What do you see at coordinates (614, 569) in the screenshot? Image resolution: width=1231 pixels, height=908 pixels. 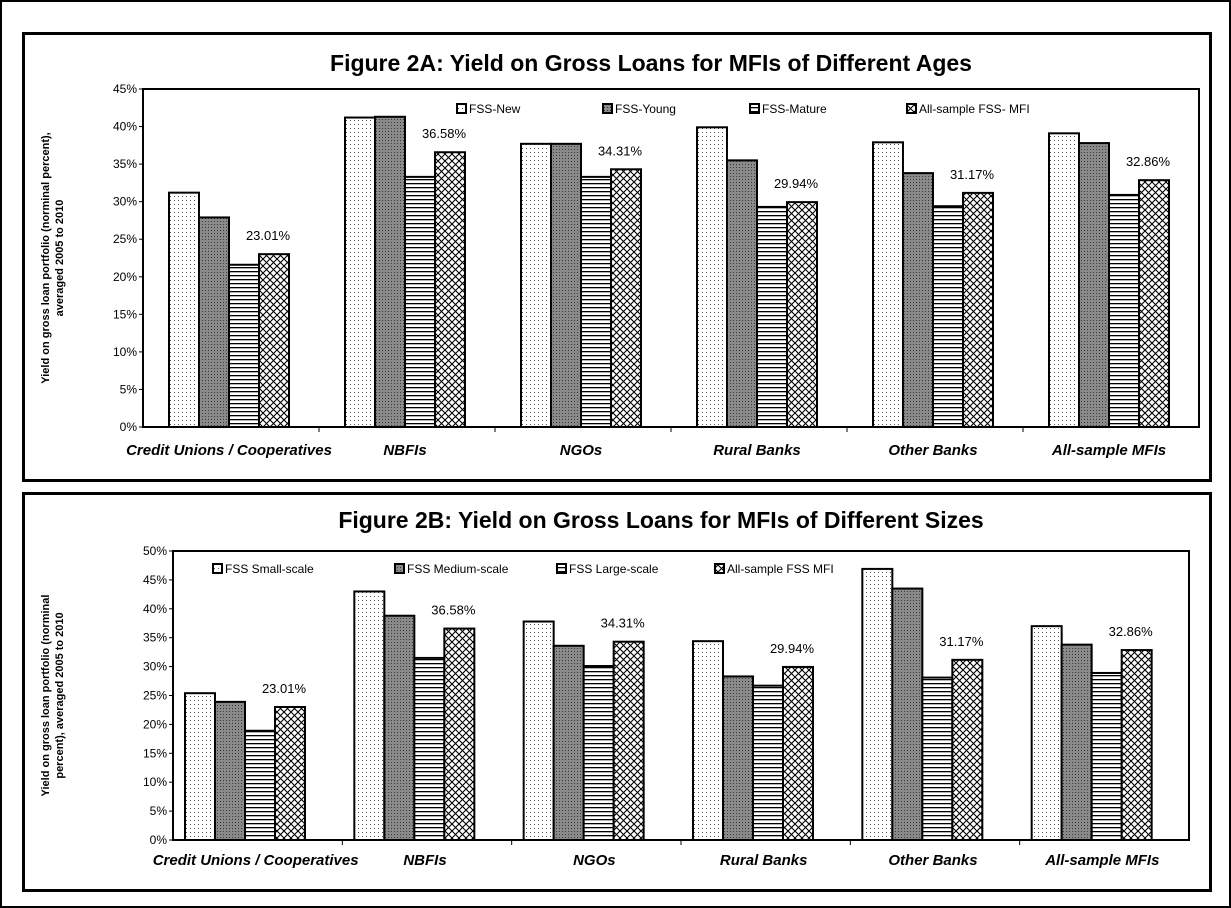 I see `legend-label: FSS Large-scale` at bounding box center [614, 569].